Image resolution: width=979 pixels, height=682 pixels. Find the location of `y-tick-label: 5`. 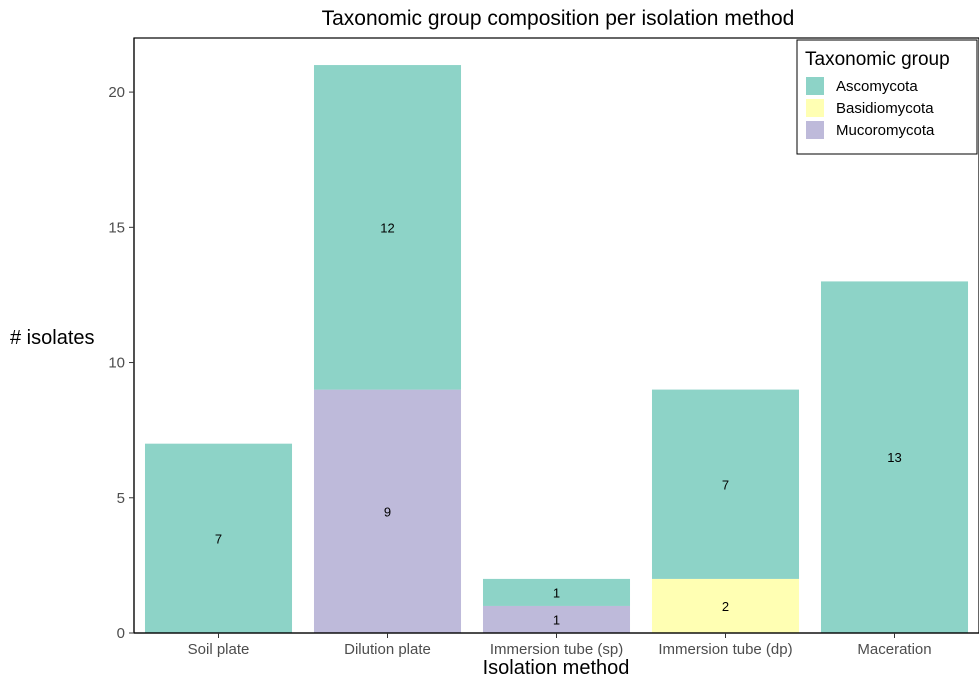

y-tick-label: 5 is located at coordinates (121, 498).